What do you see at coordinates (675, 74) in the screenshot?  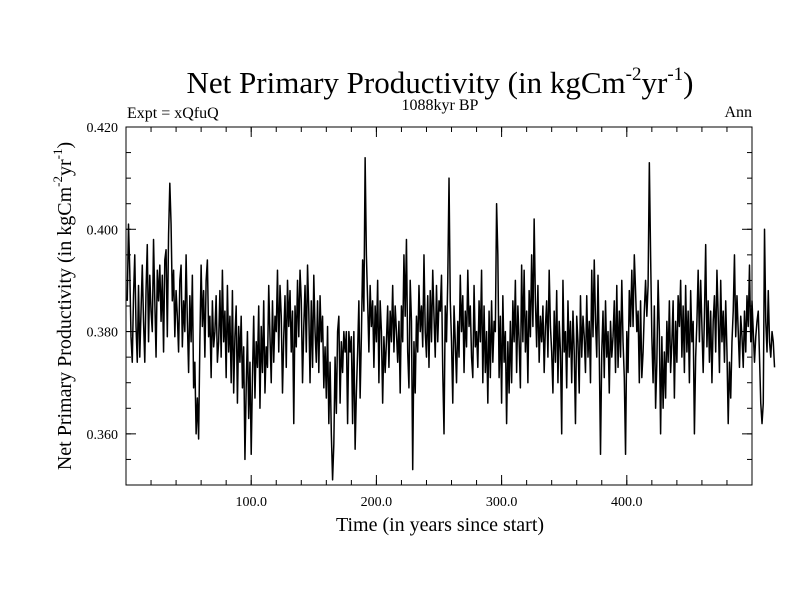 I see `title-sup-2: -1` at bounding box center [675, 74].